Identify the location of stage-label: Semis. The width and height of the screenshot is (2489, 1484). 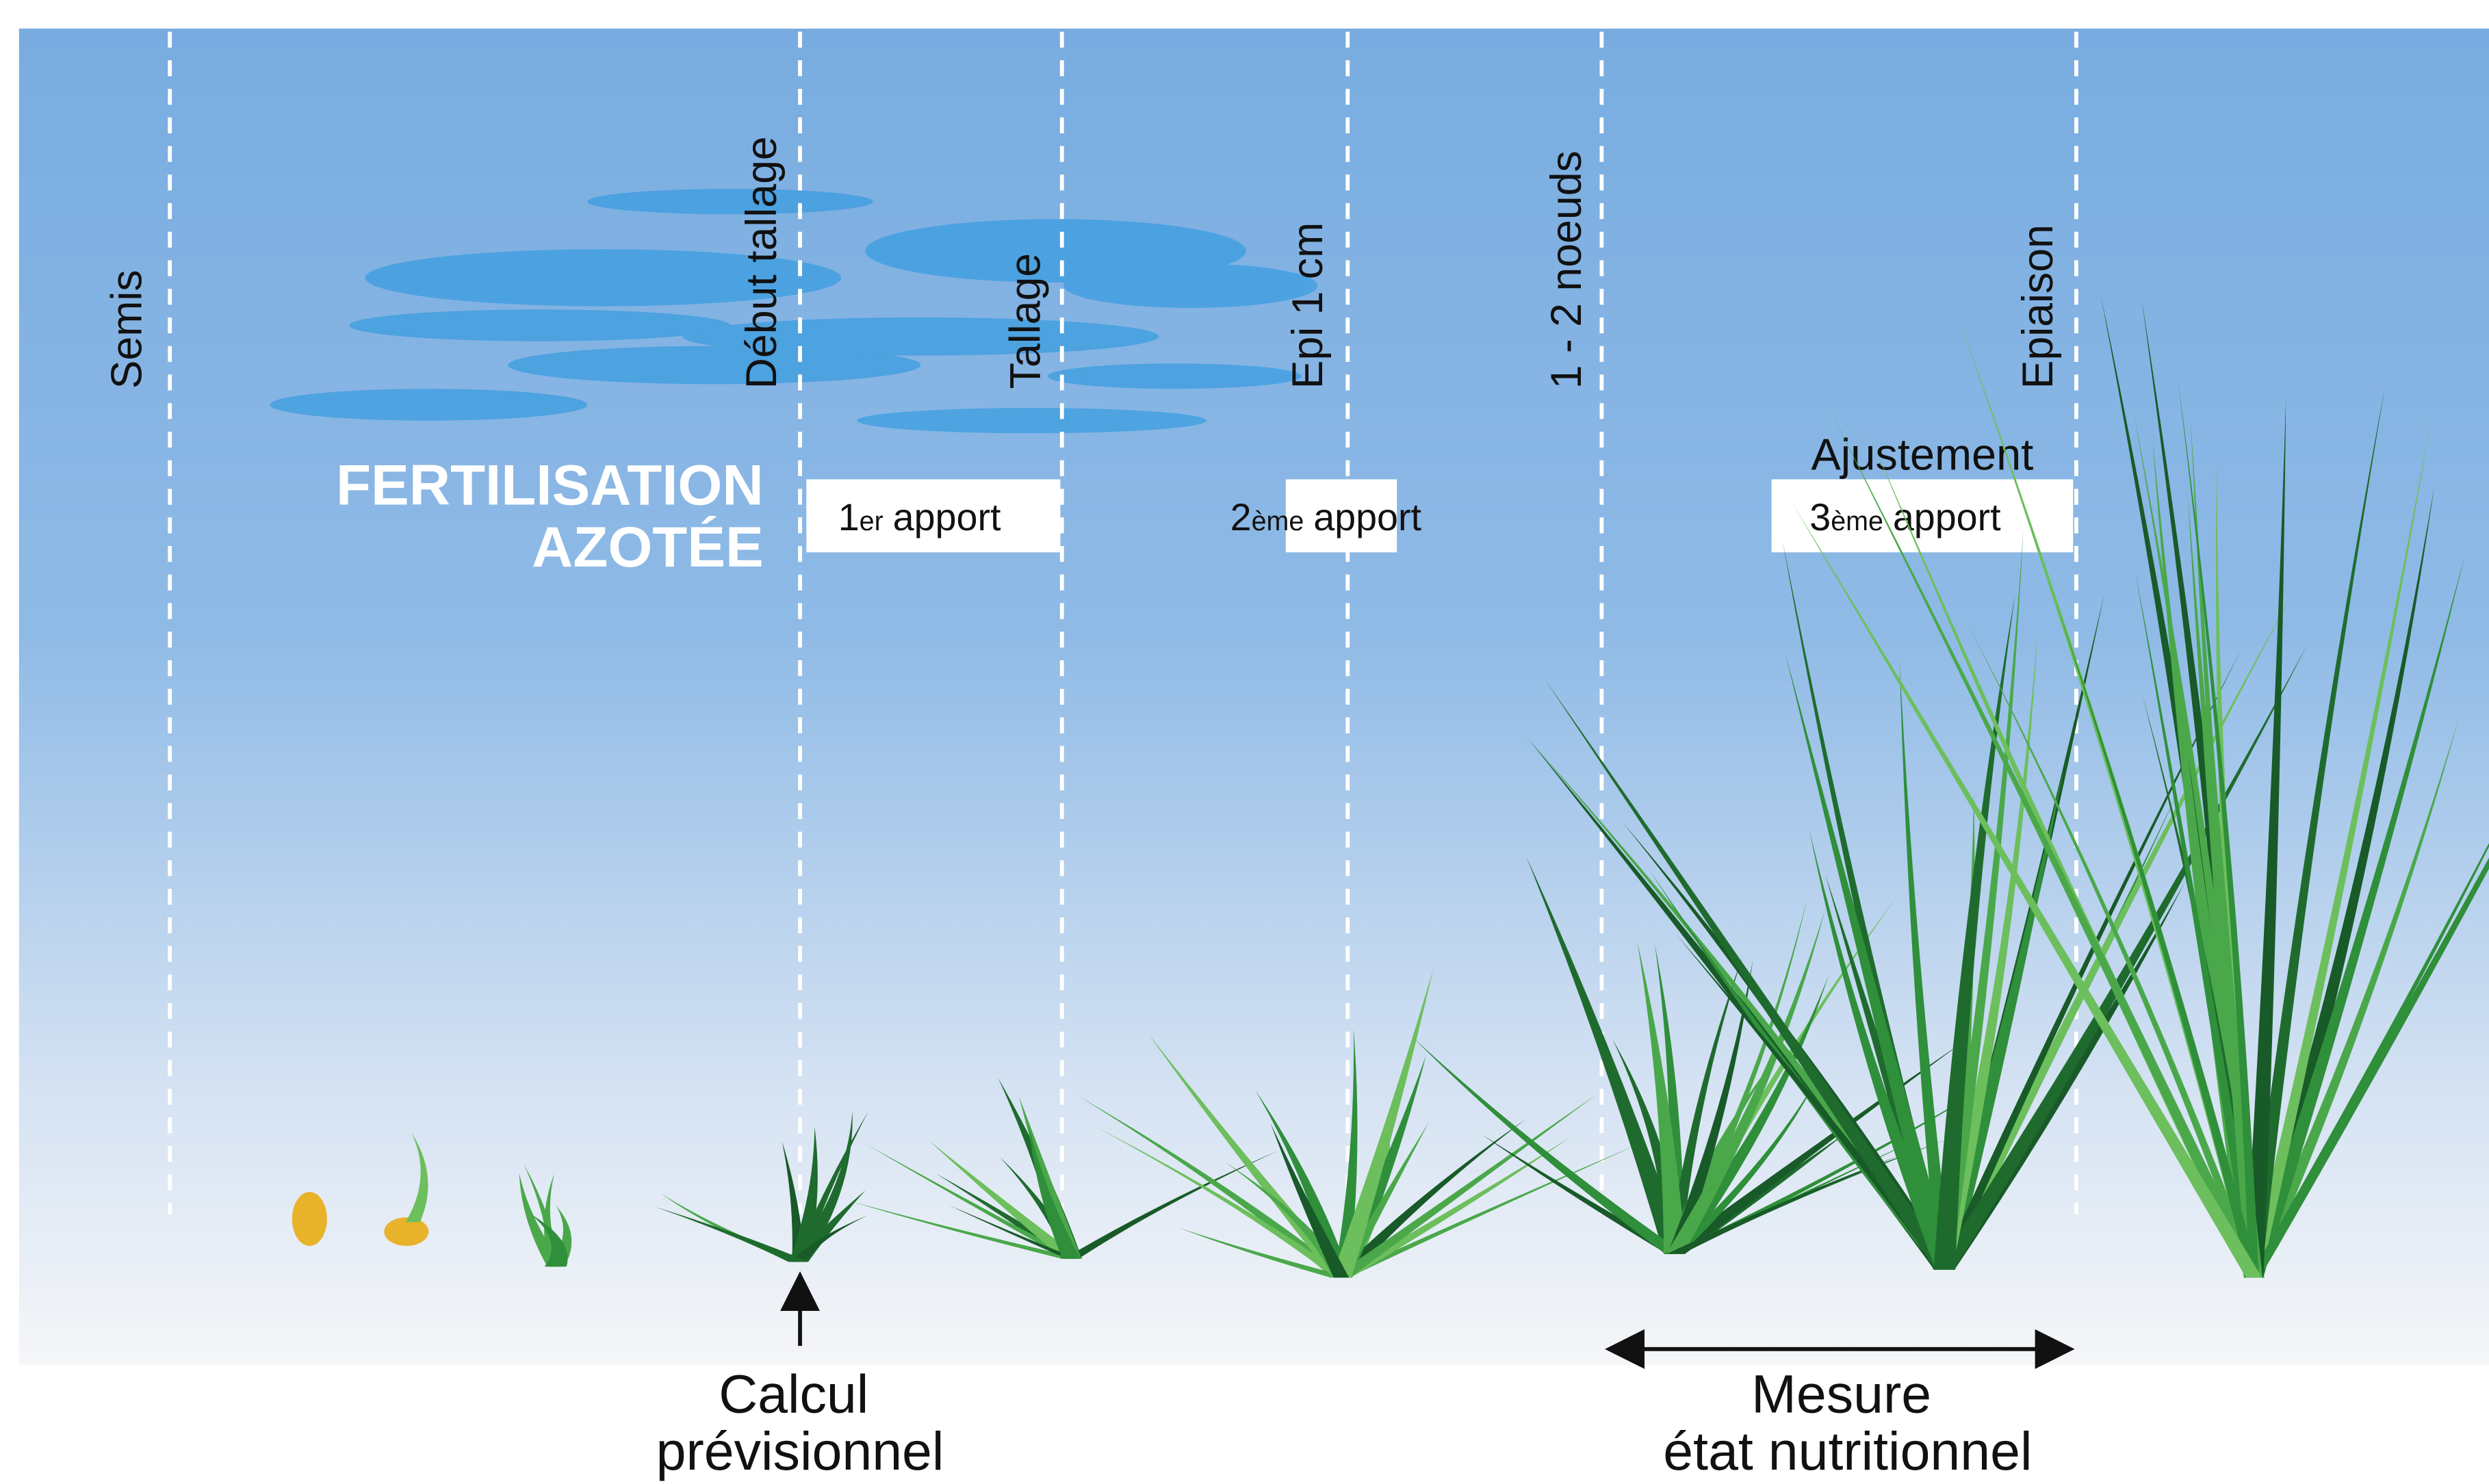
(127, 329).